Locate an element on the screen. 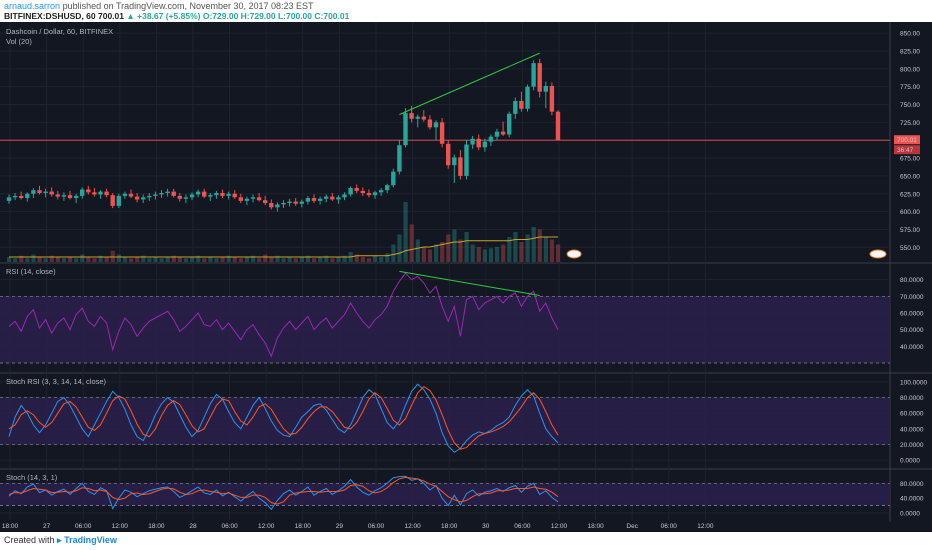  series-line-d is located at coordinates (283, 490).